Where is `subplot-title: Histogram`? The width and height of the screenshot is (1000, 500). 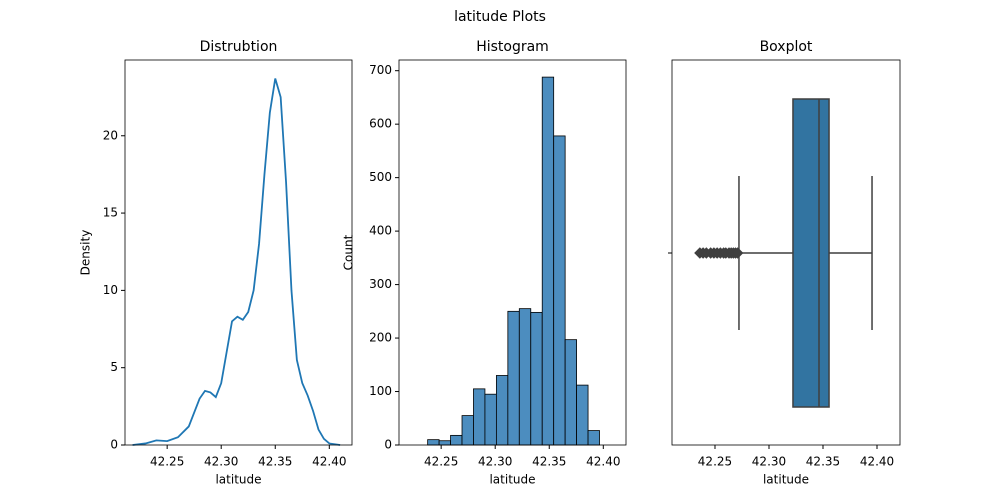 subplot-title: Histogram is located at coordinates (512, 47).